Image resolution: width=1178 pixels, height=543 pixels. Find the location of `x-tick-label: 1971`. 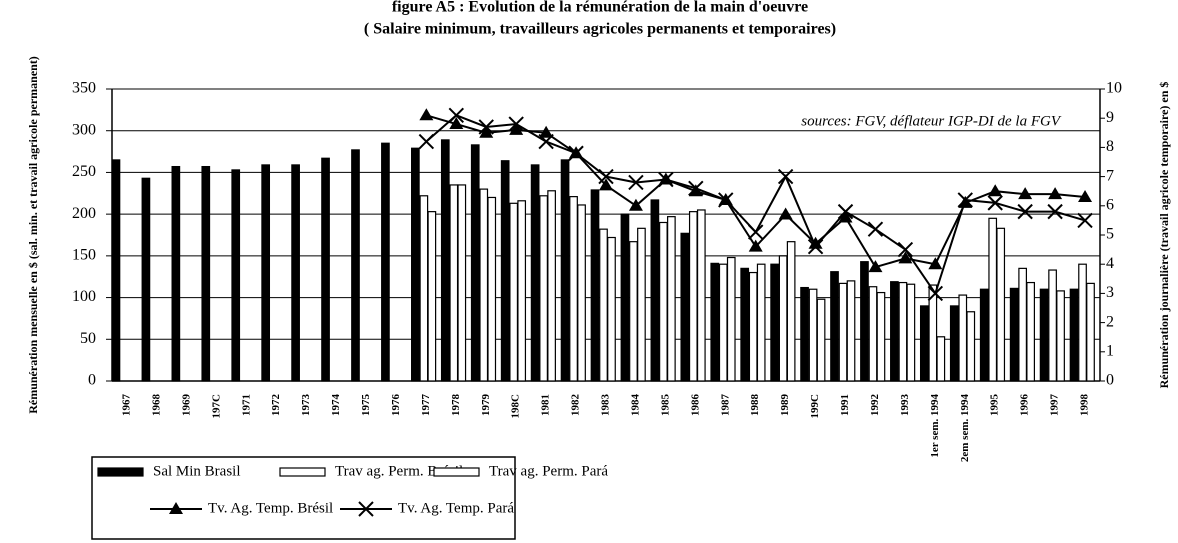

x-tick-label: 1971 is located at coordinates (246, 405).